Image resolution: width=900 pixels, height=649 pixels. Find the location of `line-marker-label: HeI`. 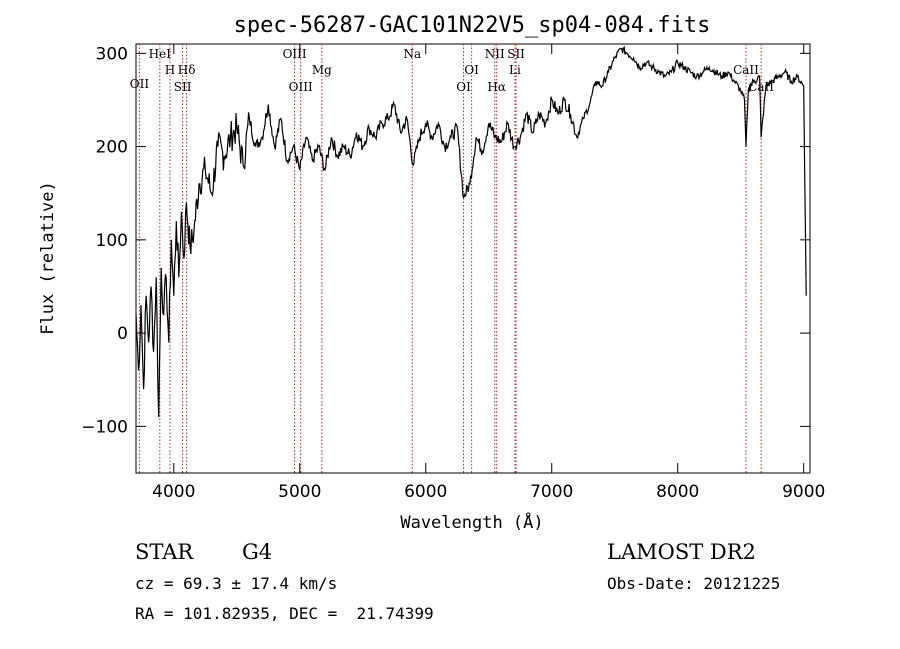

line-marker-label: HeI is located at coordinates (160, 54).